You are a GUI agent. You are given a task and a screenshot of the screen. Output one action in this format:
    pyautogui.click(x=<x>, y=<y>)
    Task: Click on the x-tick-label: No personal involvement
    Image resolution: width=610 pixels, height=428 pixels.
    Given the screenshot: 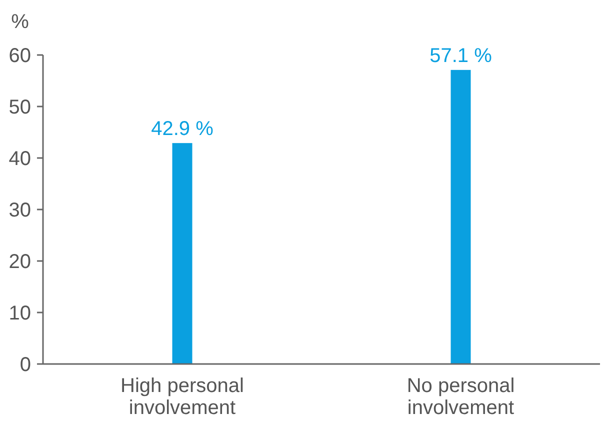 What is the action you would take?
    pyautogui.click(x=460, y=397)
    